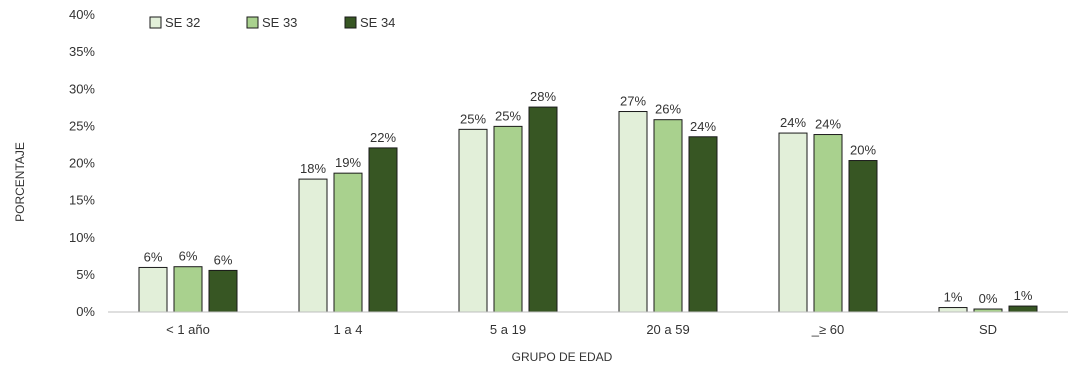  Describe the element at coordinates (543, 96) in the screenshot. I see `data-label: 28%` at that location.